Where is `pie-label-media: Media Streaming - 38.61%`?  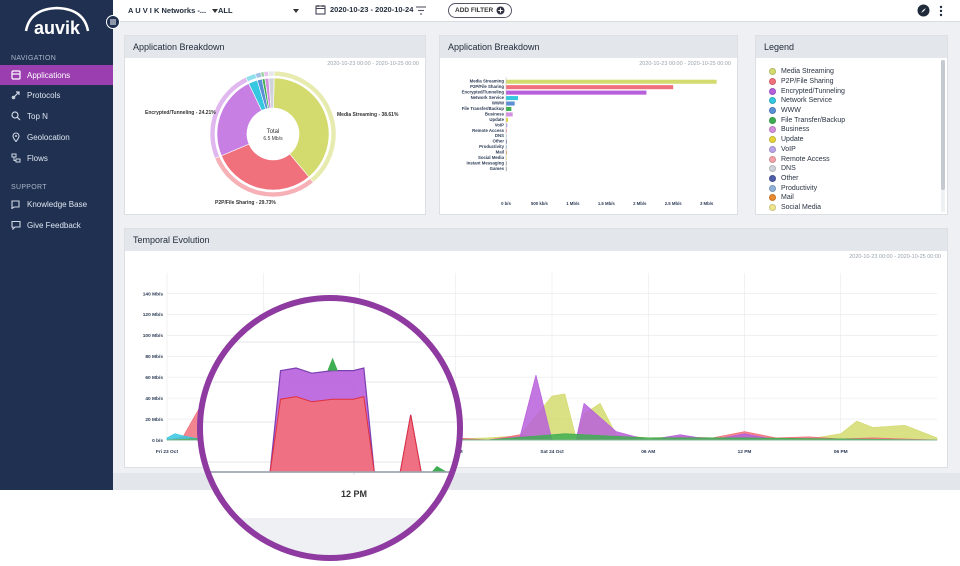
pie-label-media: Media Streaming - 38.61% is located at coordinates (368, 115).